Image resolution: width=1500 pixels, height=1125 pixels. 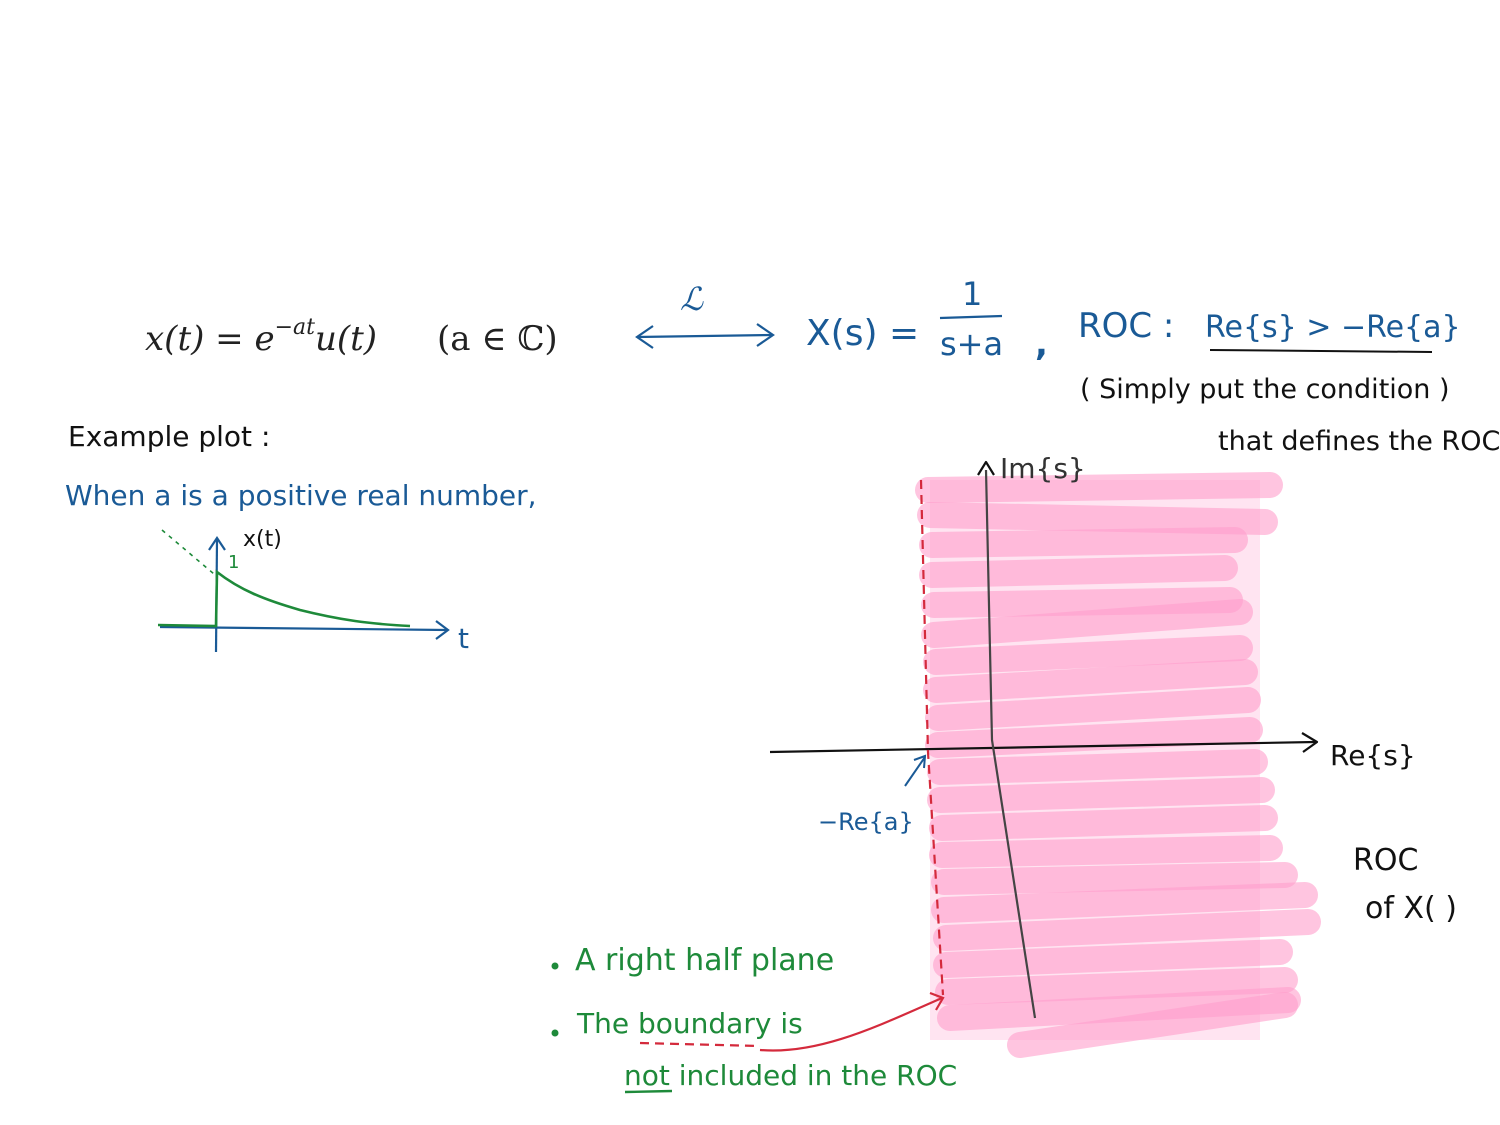 I want to click on example-plot: x(t) 1 t, so click(x=313, y=591).